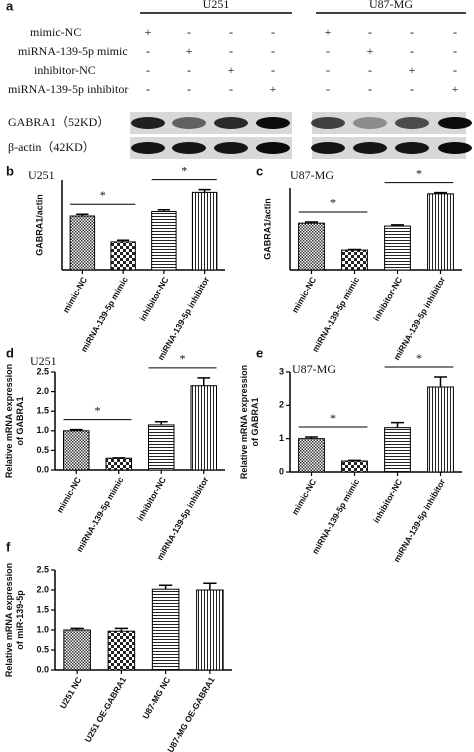  Describe the element at coordinates (281, 438) in the screenshot. I see `y-tick-label: 1` at that location.